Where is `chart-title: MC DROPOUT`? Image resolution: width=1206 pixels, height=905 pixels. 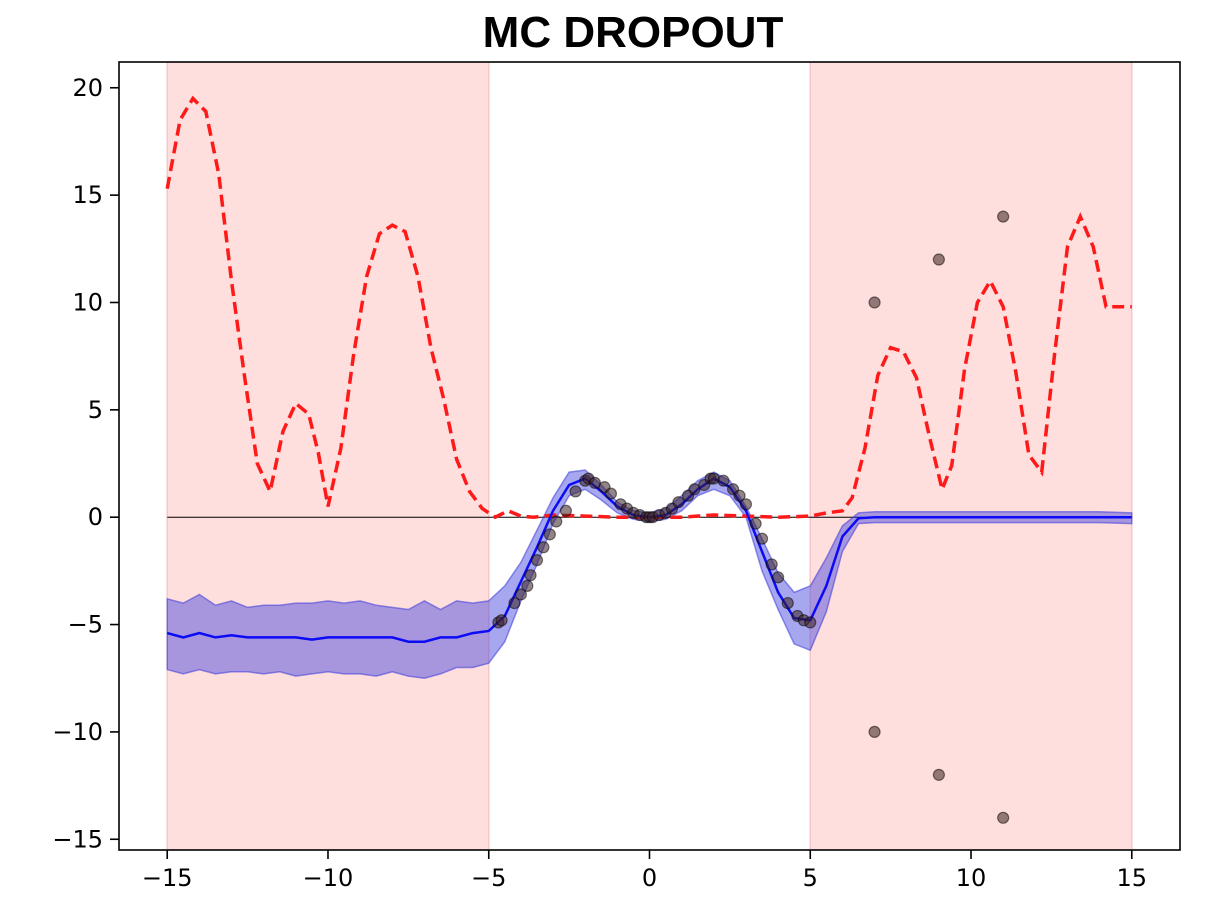
chart-title: MC DROPOUT is located at coordinates (633, 32).